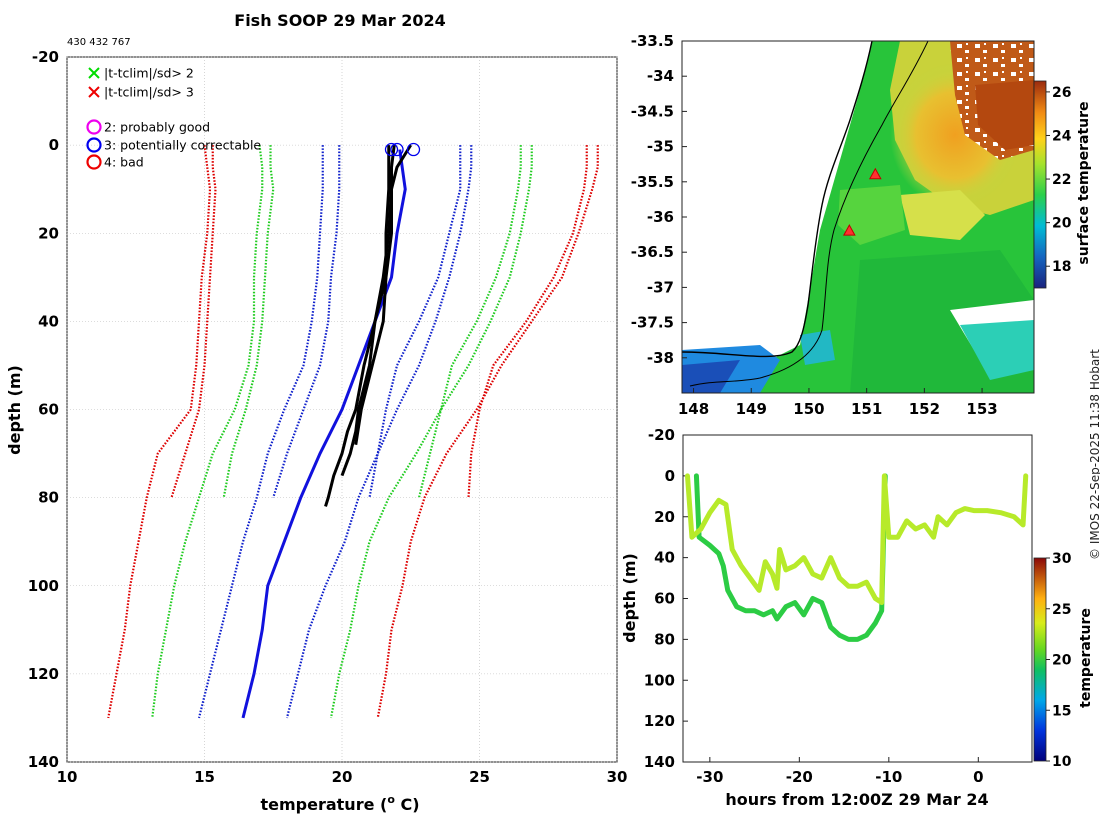 The width and height of the screenshot is (1100, 820). Describe the element at coordinates (1061, 711) in the screenshot. I see `colorbar-tick-label: 15` at that location.